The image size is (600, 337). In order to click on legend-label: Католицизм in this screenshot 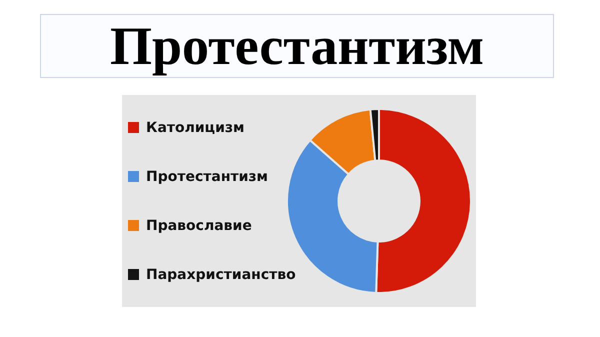, I will do `click(195, 128)`.